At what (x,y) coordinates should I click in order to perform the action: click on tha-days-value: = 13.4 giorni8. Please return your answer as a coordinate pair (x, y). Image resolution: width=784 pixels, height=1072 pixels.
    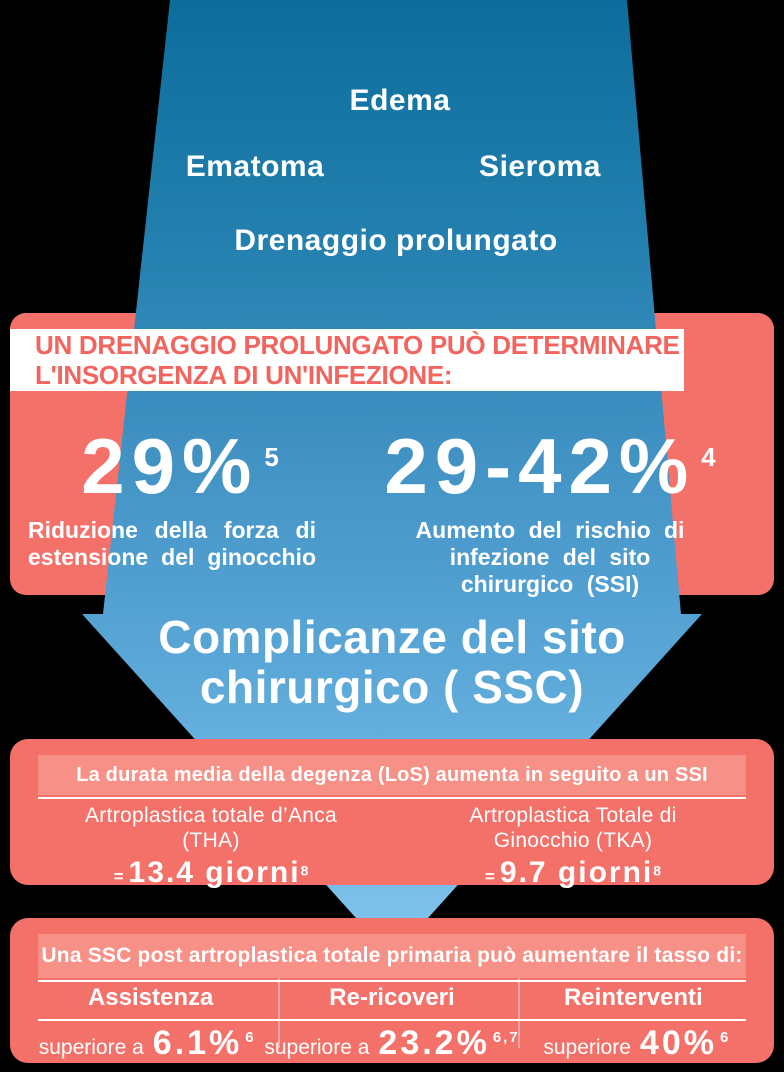
    Looking at the image, I should click on (211, 872).